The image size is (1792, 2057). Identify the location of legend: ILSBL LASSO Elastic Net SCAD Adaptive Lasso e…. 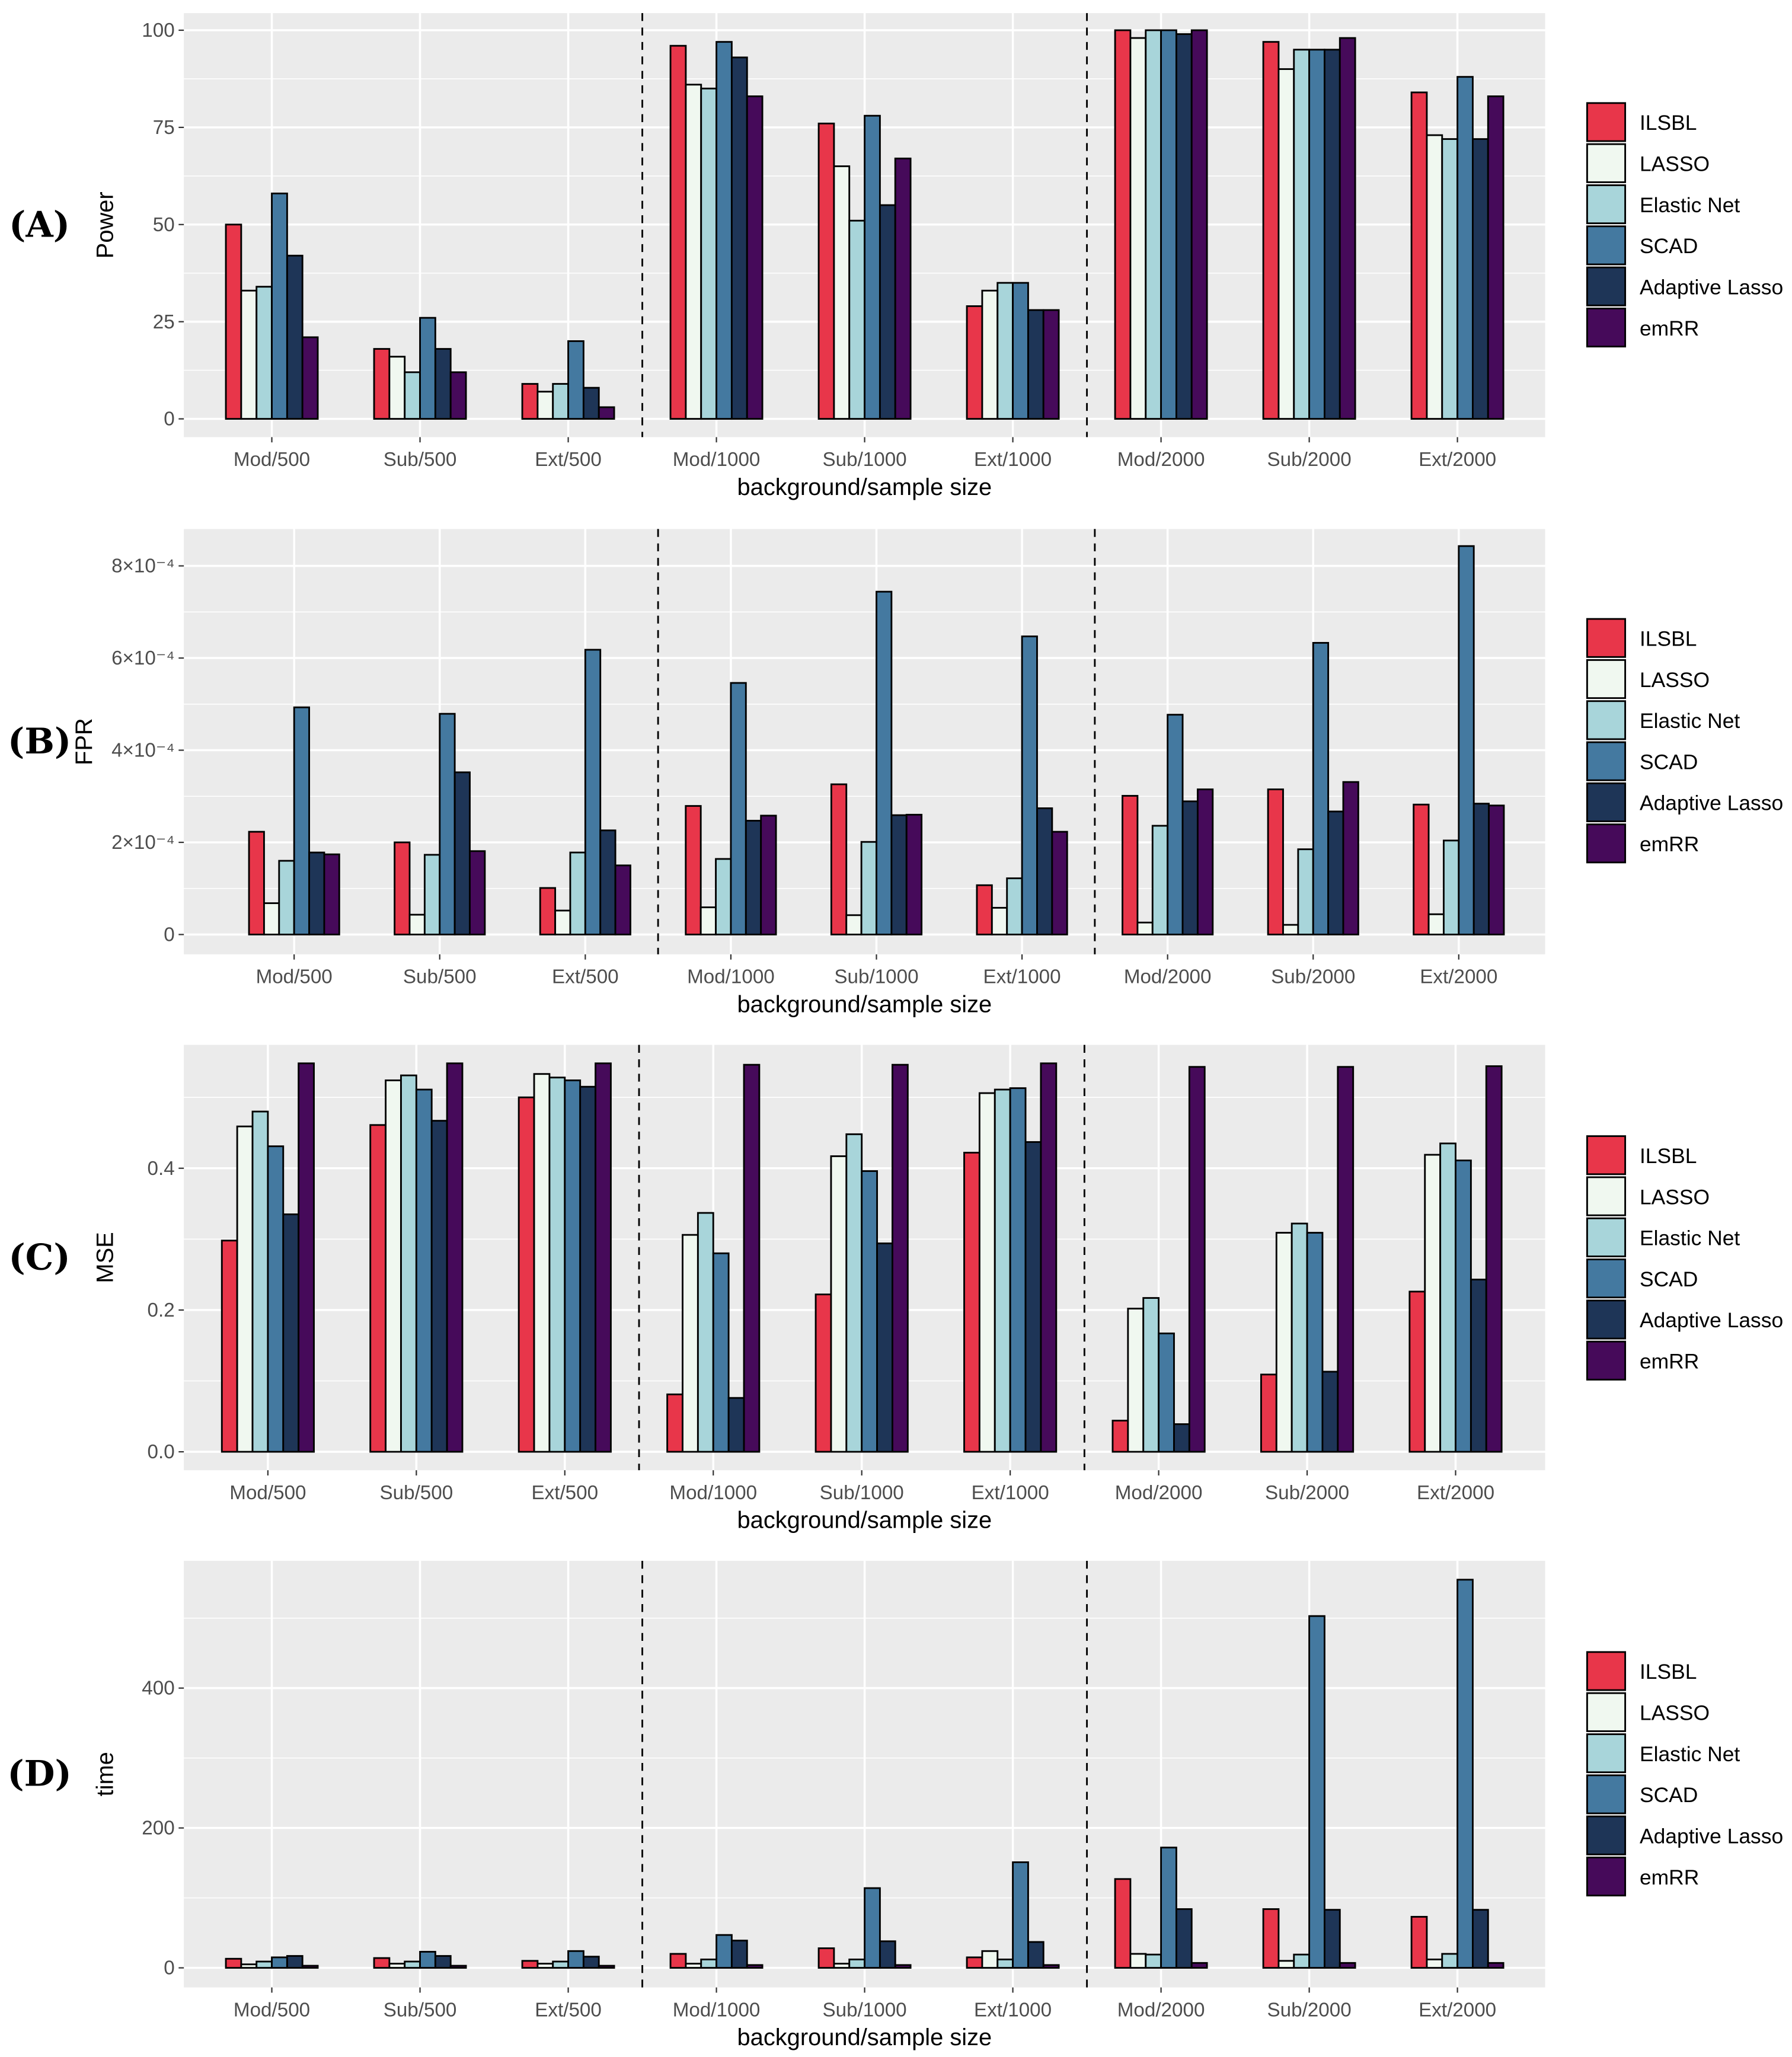
(1684, 225).